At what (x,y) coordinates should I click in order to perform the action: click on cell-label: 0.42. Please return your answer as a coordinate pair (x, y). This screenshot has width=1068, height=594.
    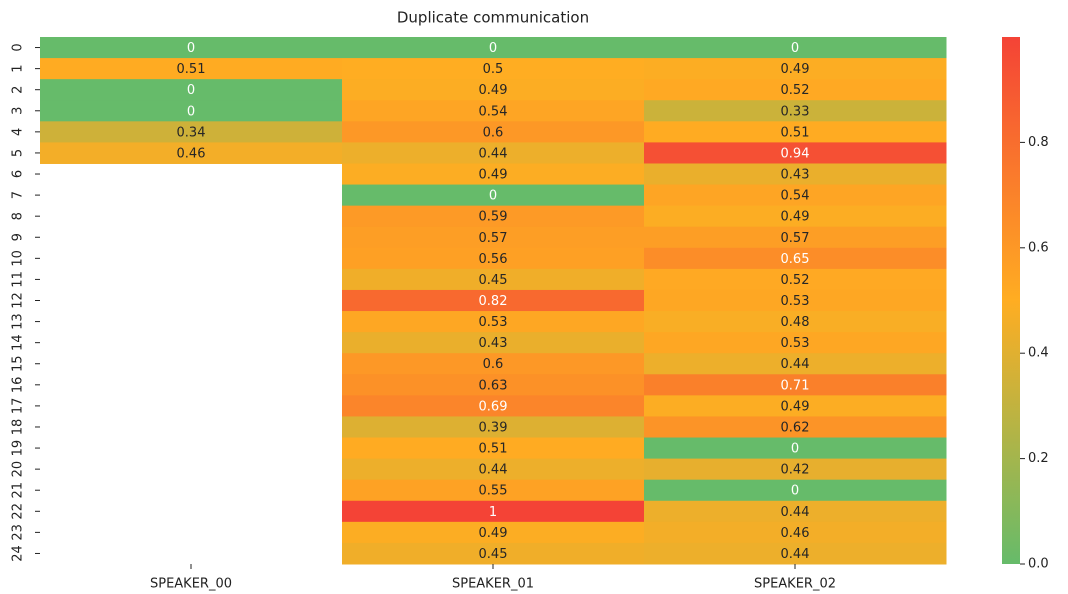
    Looking at the image, I should click on (795, 470).